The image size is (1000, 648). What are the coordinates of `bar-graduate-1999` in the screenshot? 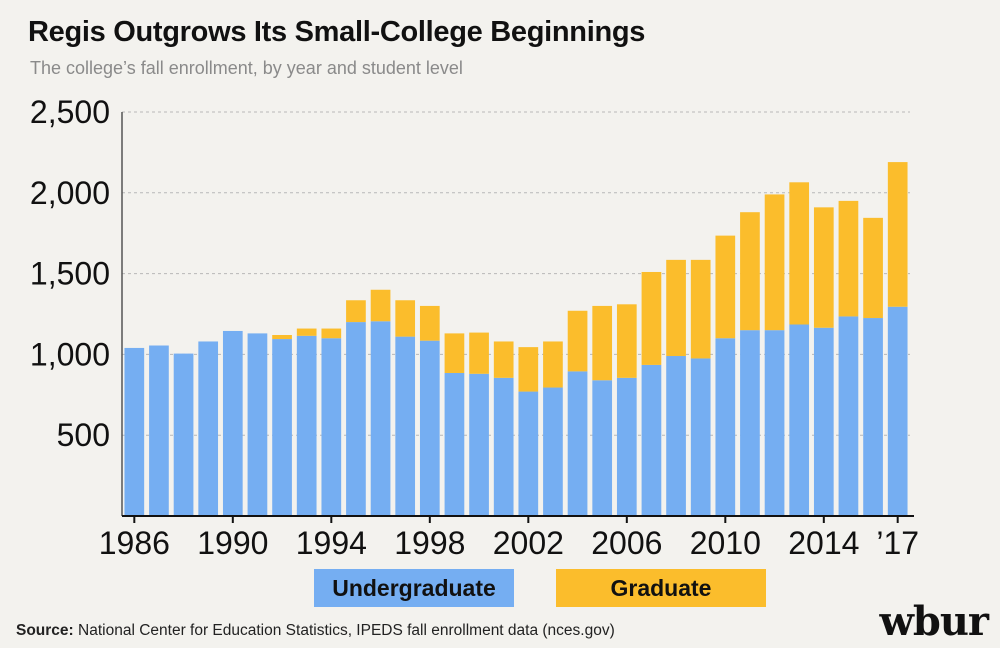 It's located at (454, 353).